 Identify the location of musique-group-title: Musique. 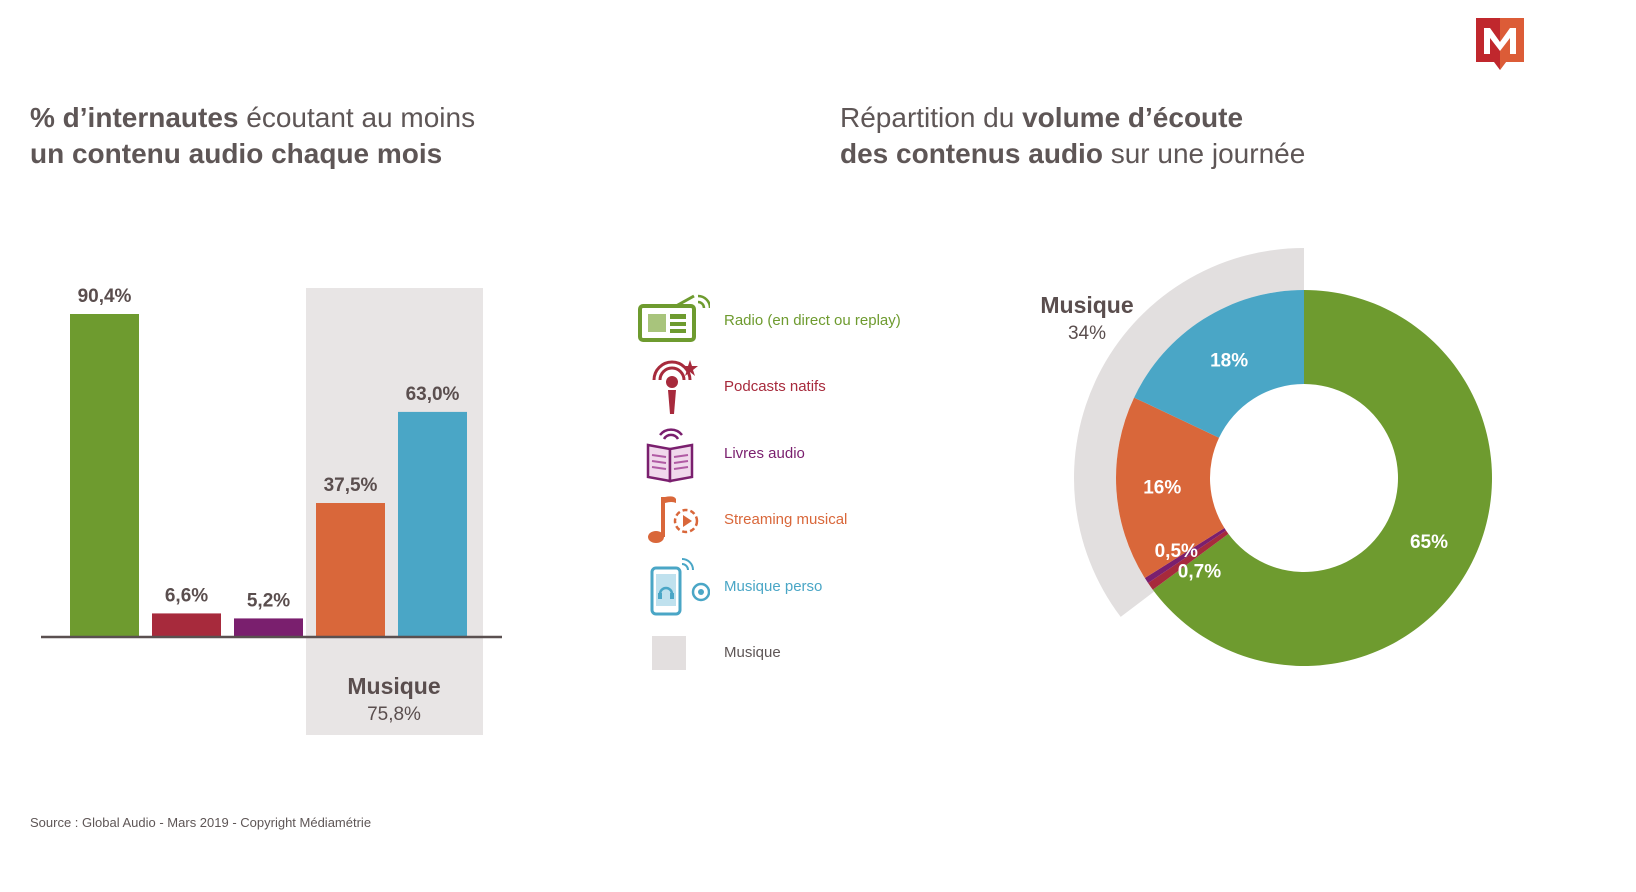
(393, 686).